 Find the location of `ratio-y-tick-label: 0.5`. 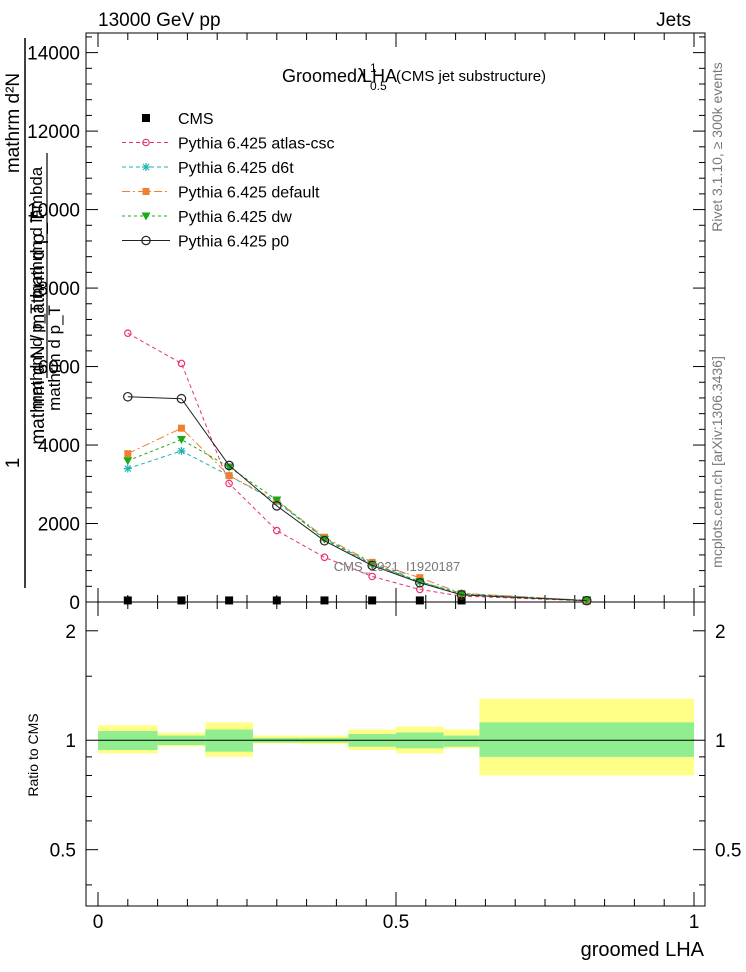

ratio-y-tick-label: 0.5 is located at coordinates (63, 851).